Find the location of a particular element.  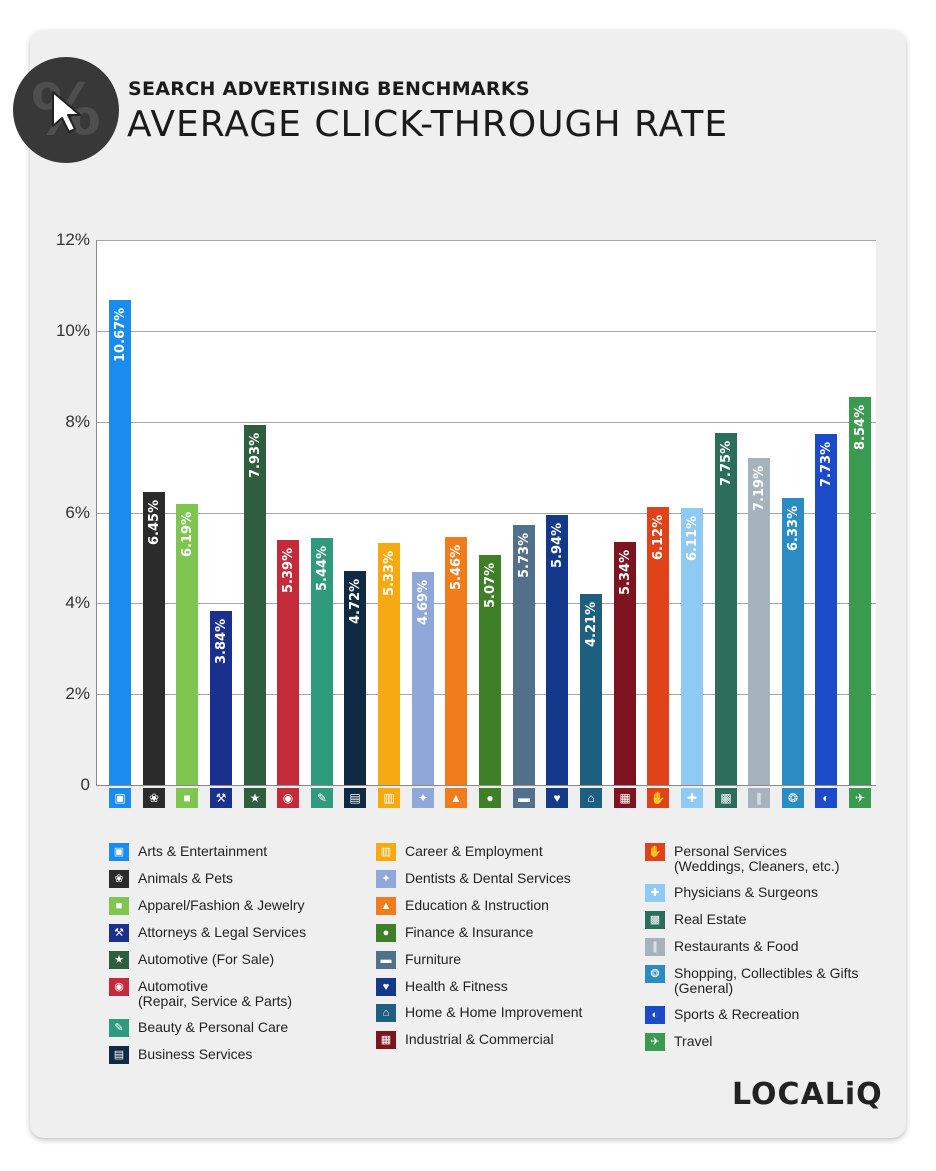

legend-label-line: Business Services is located at coordinates (195, 1054).